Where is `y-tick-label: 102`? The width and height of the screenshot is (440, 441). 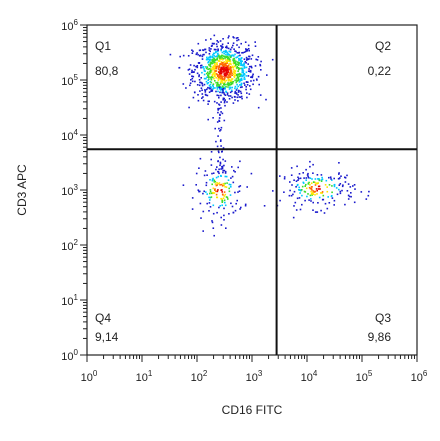
y-tick-label: 102 is located at coordinates (69, 245).